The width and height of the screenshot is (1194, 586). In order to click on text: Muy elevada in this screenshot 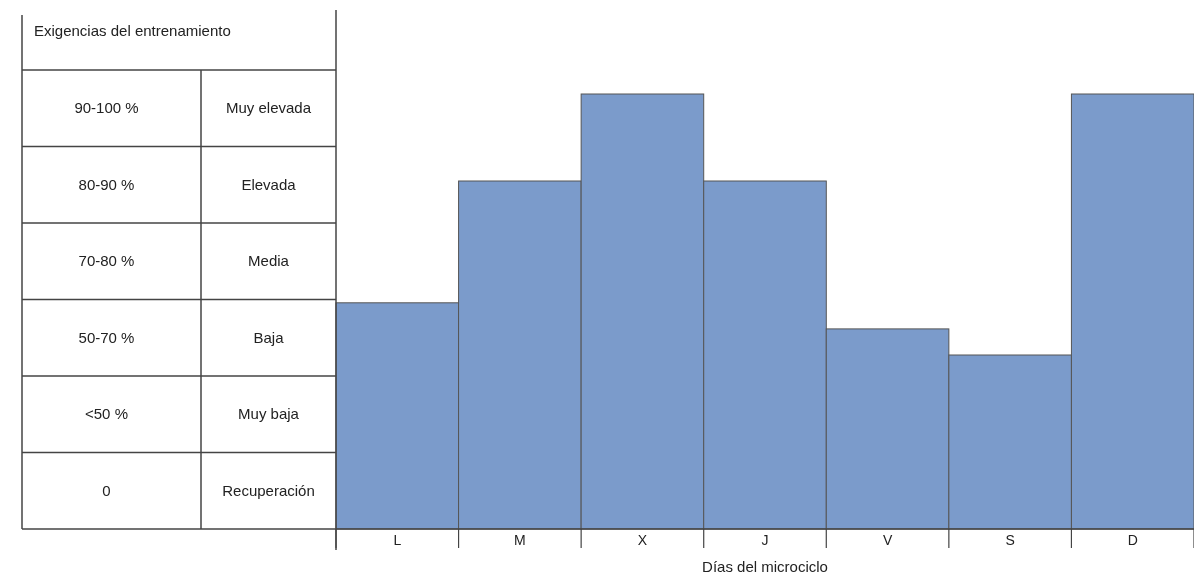, I will do `click(268, 108)`.